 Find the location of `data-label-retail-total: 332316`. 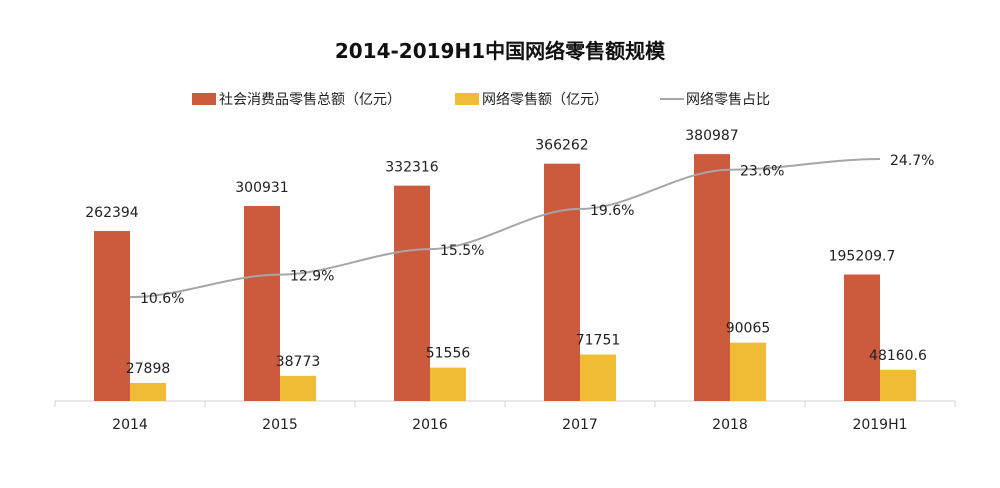

data-label-retail-total: 332316 is located at coordinates (412, 168).